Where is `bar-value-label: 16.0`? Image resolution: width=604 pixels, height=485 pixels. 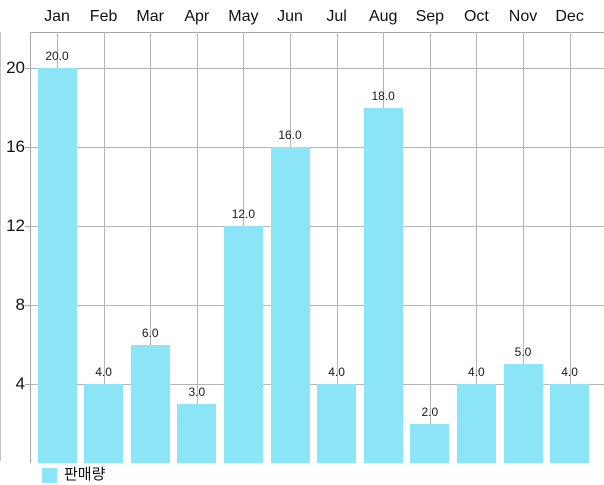
bar-value-label: 16.0 is located at coordinates (290, 135).